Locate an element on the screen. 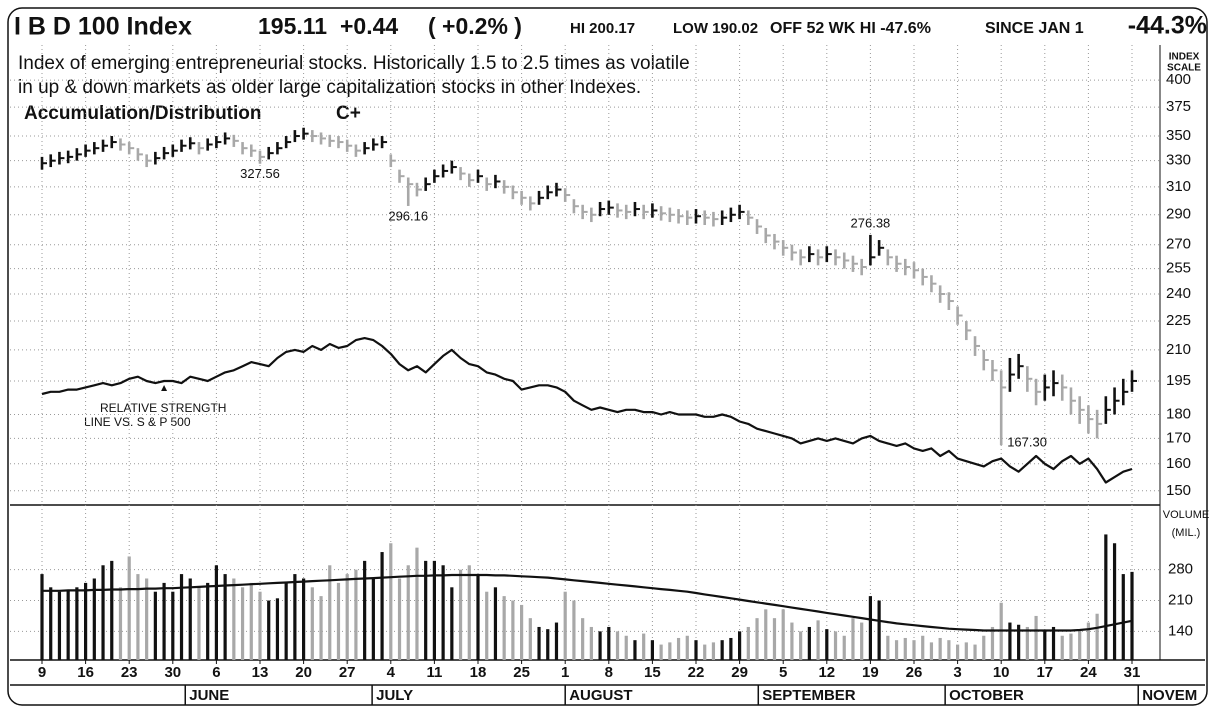  y-axis-label: INDEX is located at coordinates (1184, 57).